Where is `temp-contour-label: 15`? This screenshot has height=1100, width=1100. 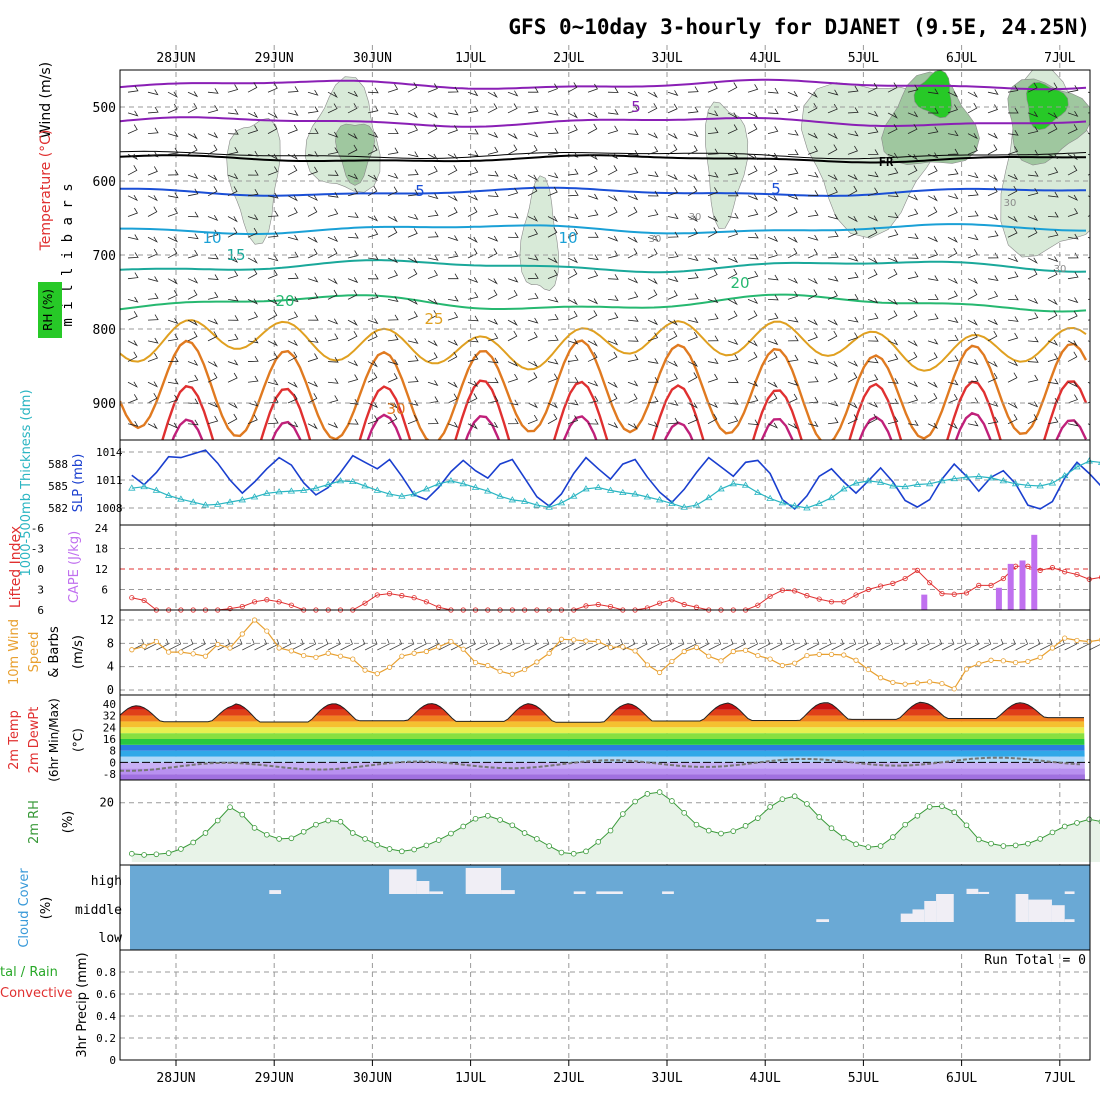
temp-contour-label: 15 is located at coordinates (235, 255).